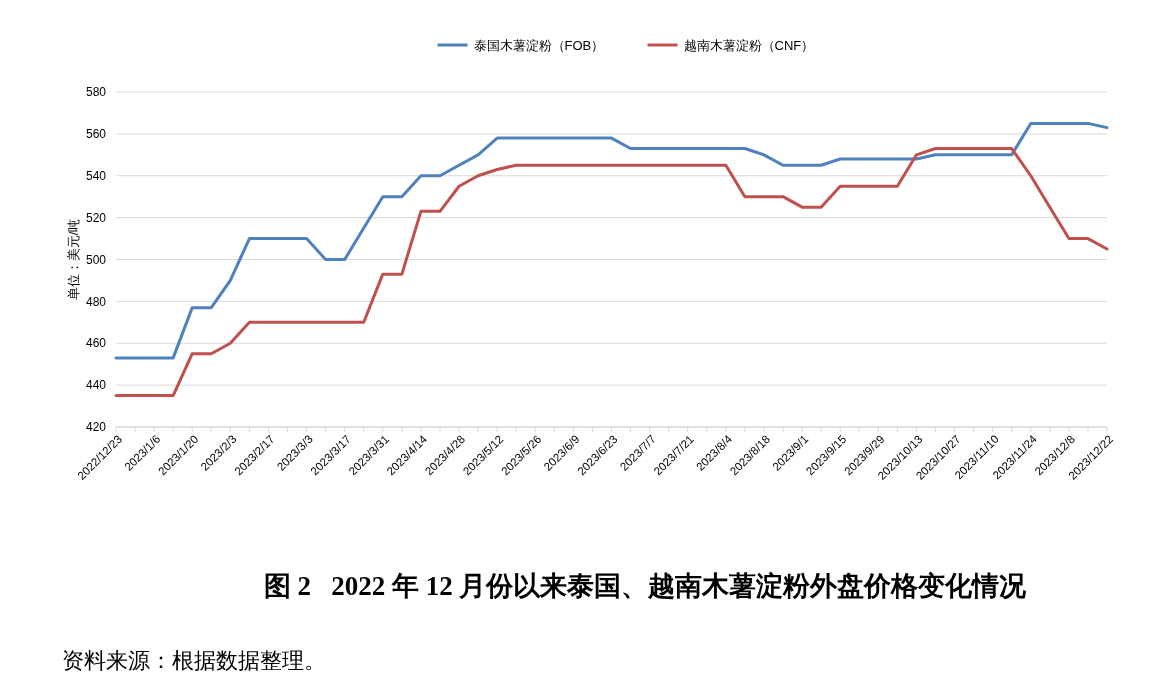 The image size is (1175, 688). Describe the element at coordinates (96, 301) in the screenshot. I see `y-tick-label: 480` at that location.